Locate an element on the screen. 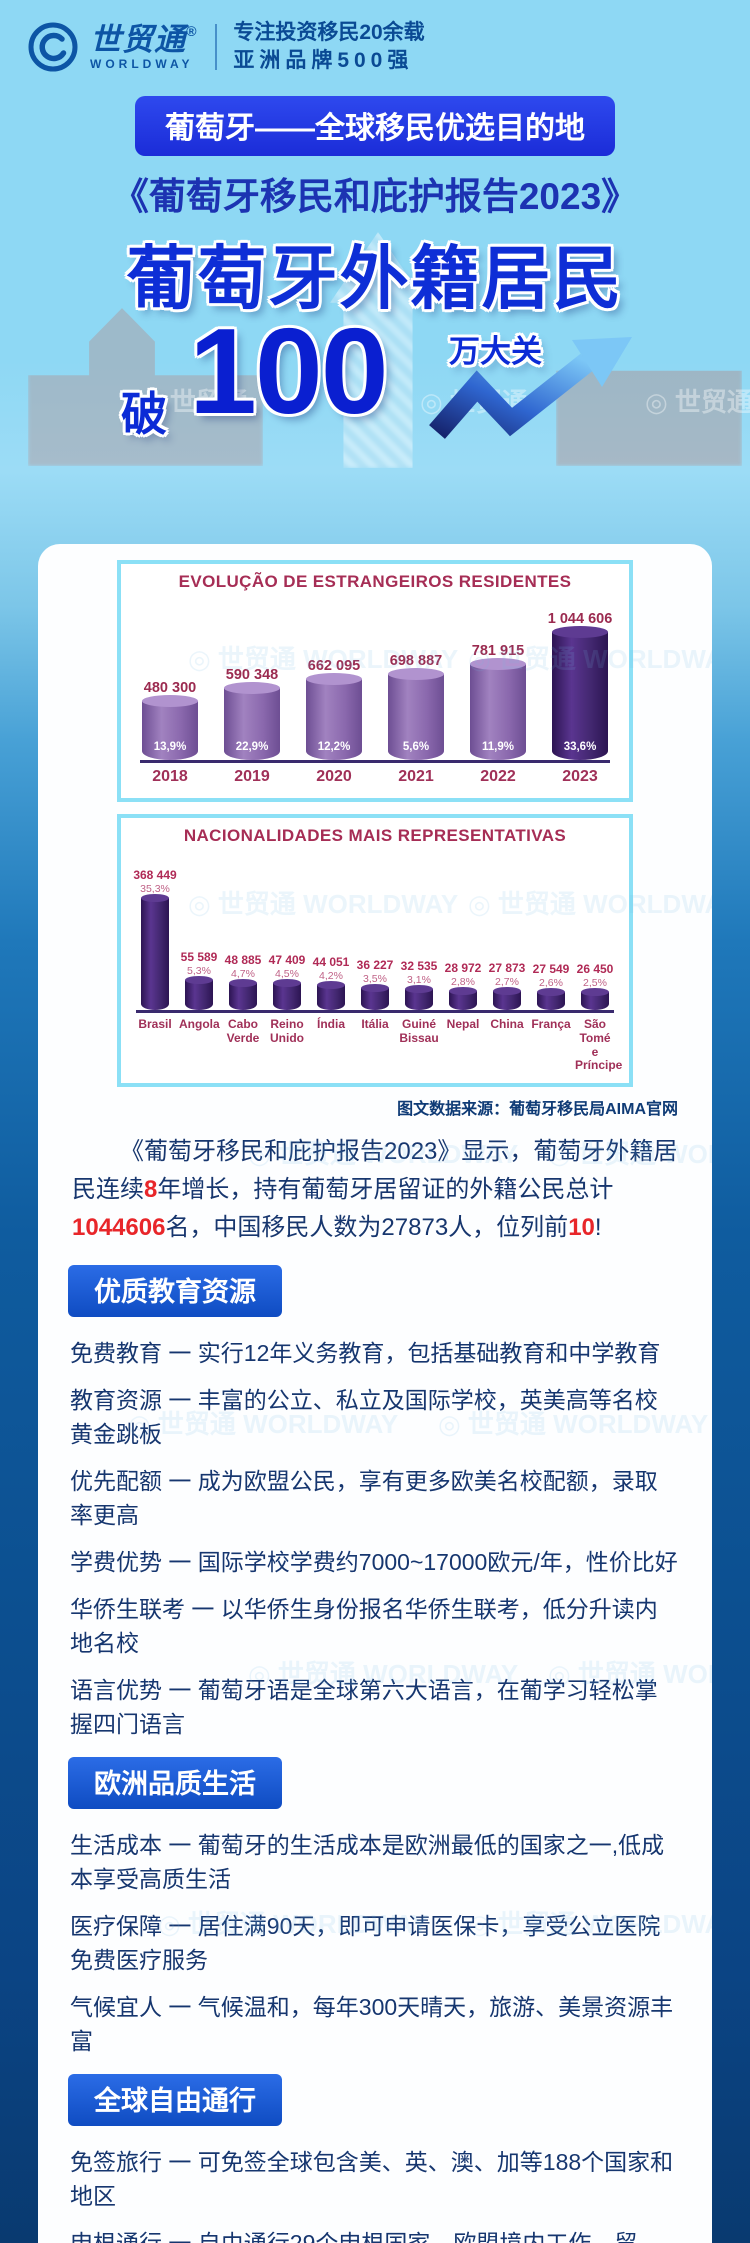 This screenshot has height=2243, width=750. chart2-bar-column: 26 450 2,5% is located at coordinates (595, 986).